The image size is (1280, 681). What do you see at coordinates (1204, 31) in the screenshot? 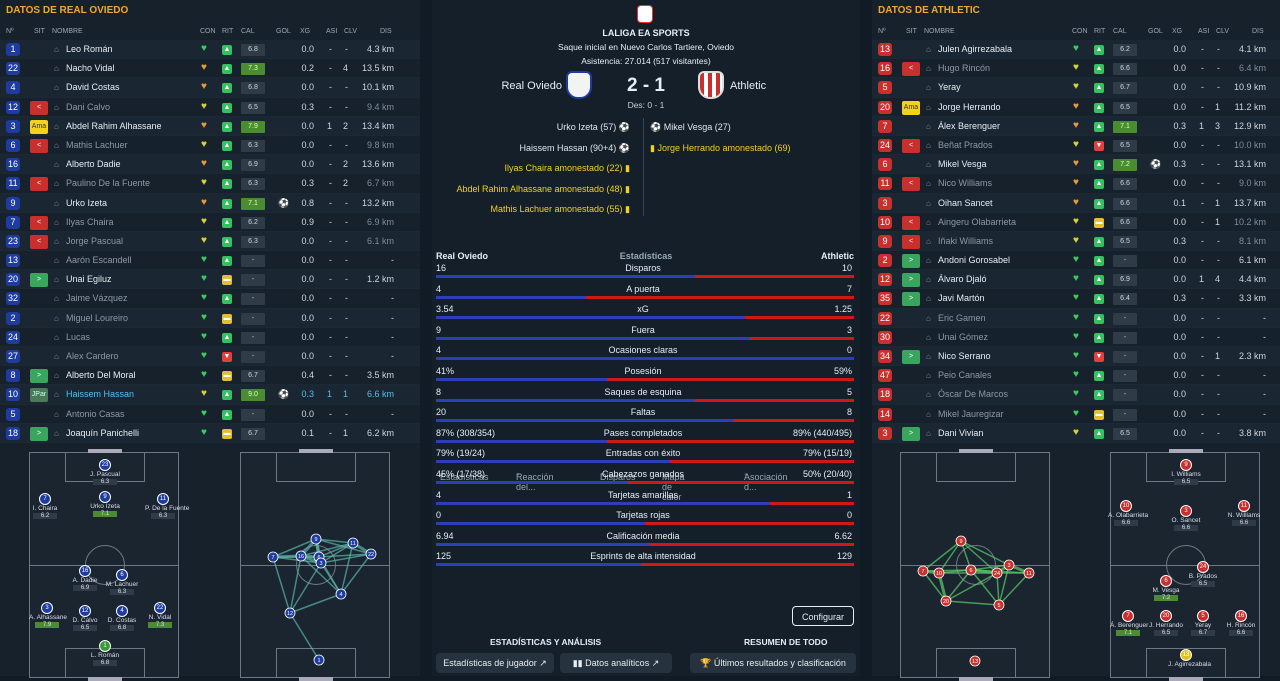
I see `column-header: ASI` at bounding box center [1204, 31].